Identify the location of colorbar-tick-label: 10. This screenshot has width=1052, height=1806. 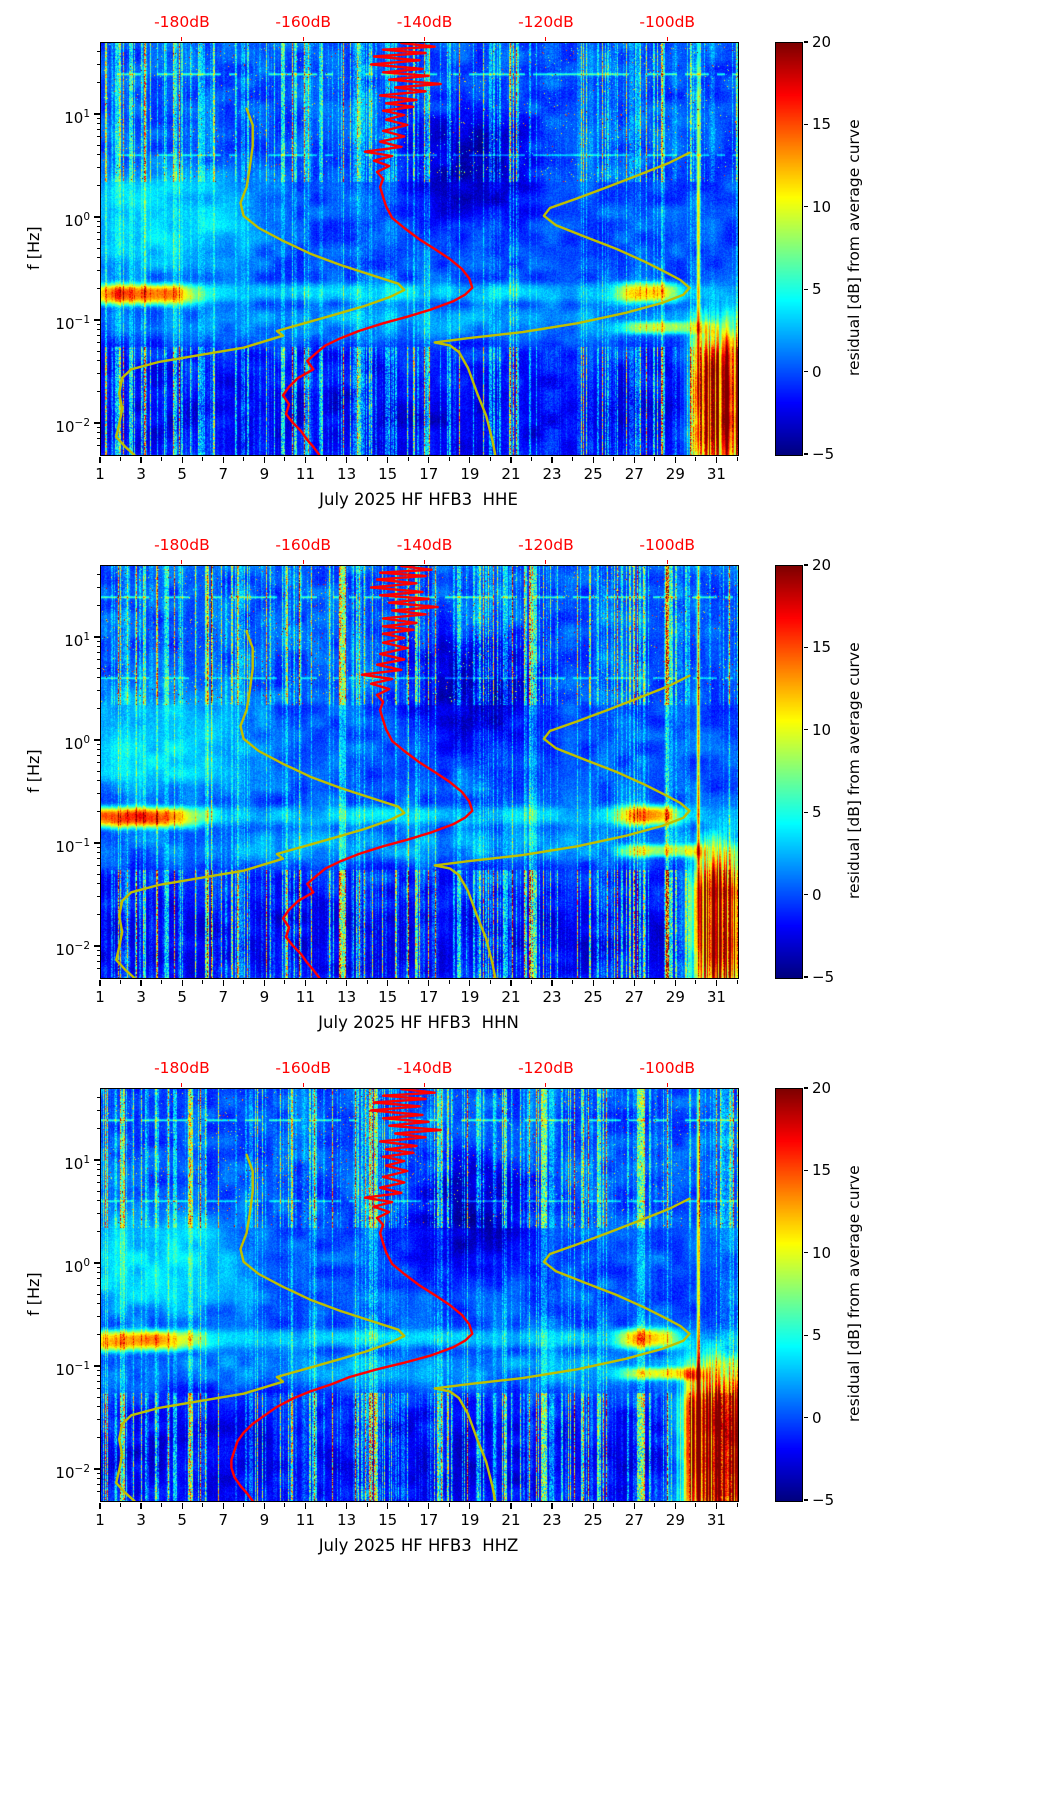
(822, 729).